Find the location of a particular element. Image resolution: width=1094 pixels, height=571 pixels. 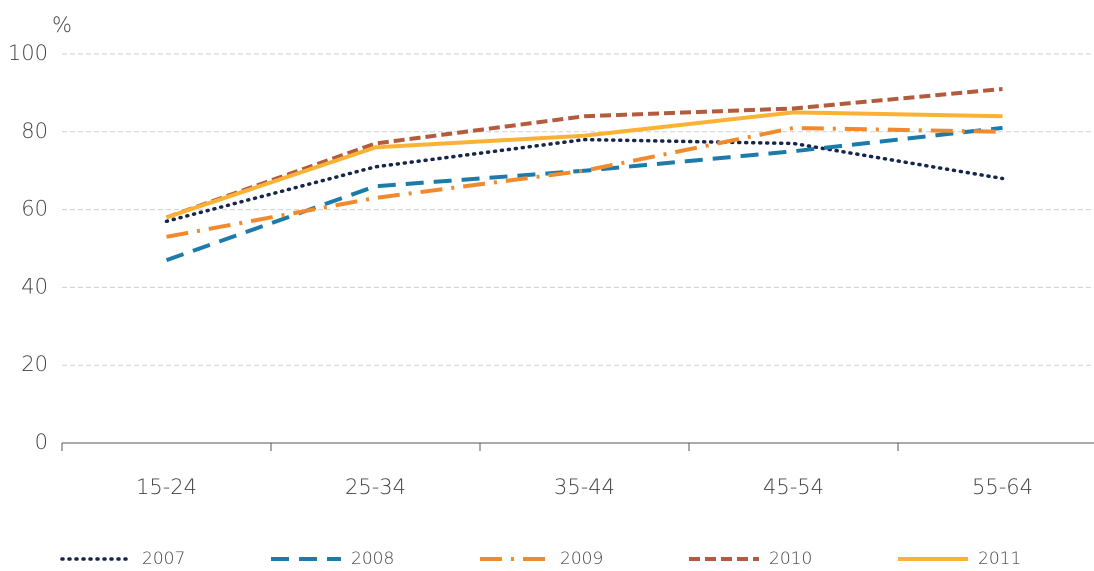

y-tick-label: 40 is located at coordinates (34, 286).